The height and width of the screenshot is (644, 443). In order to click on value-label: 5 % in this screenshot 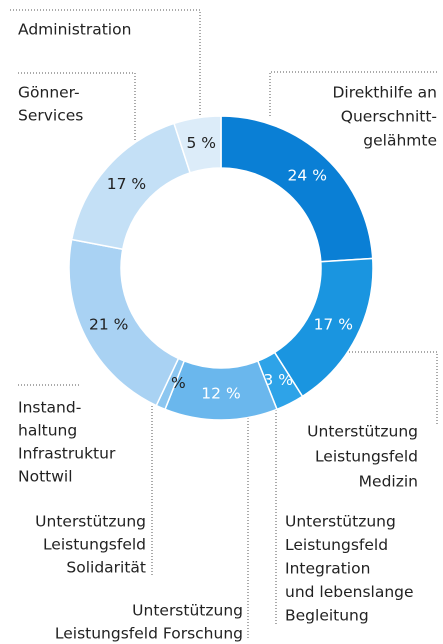, I will do `click(202, 143)`.